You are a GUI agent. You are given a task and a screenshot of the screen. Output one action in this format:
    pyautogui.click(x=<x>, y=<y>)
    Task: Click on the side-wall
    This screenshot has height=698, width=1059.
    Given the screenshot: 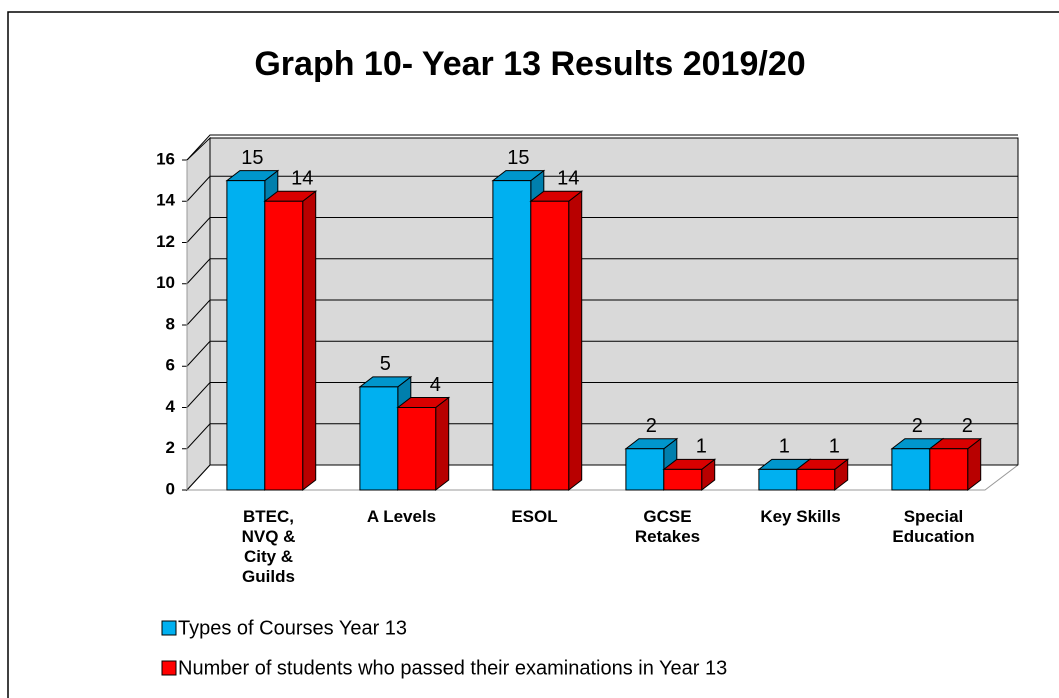 What is the action you would take?
    pyautogui.click(x=198, y=314)
    